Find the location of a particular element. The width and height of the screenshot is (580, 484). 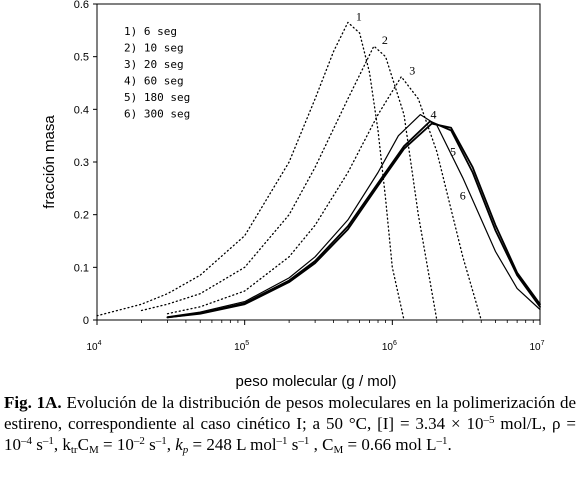

caption-text: , is located at coordinates (171, 444).